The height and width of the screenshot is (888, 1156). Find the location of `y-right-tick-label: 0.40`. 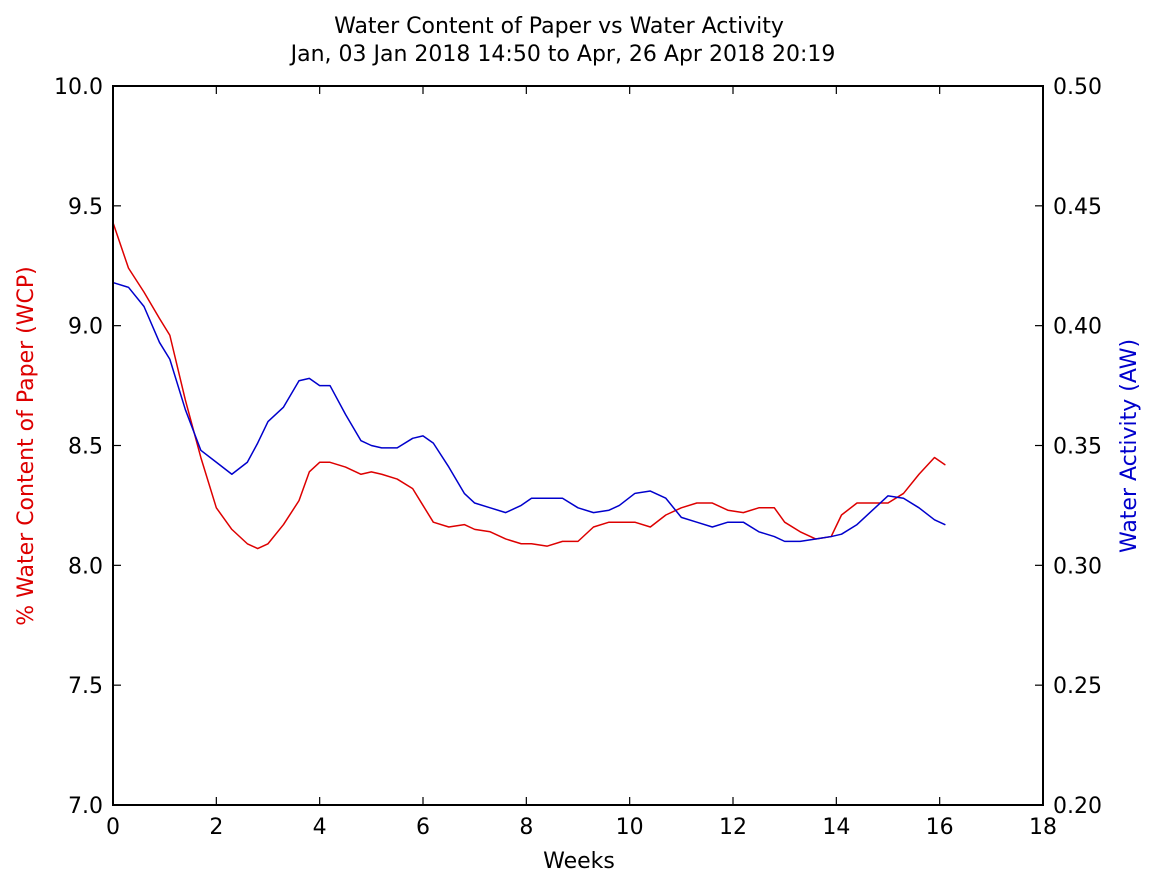

y-right-tick-label: 0.40 is located at coordinates (1077, 327).